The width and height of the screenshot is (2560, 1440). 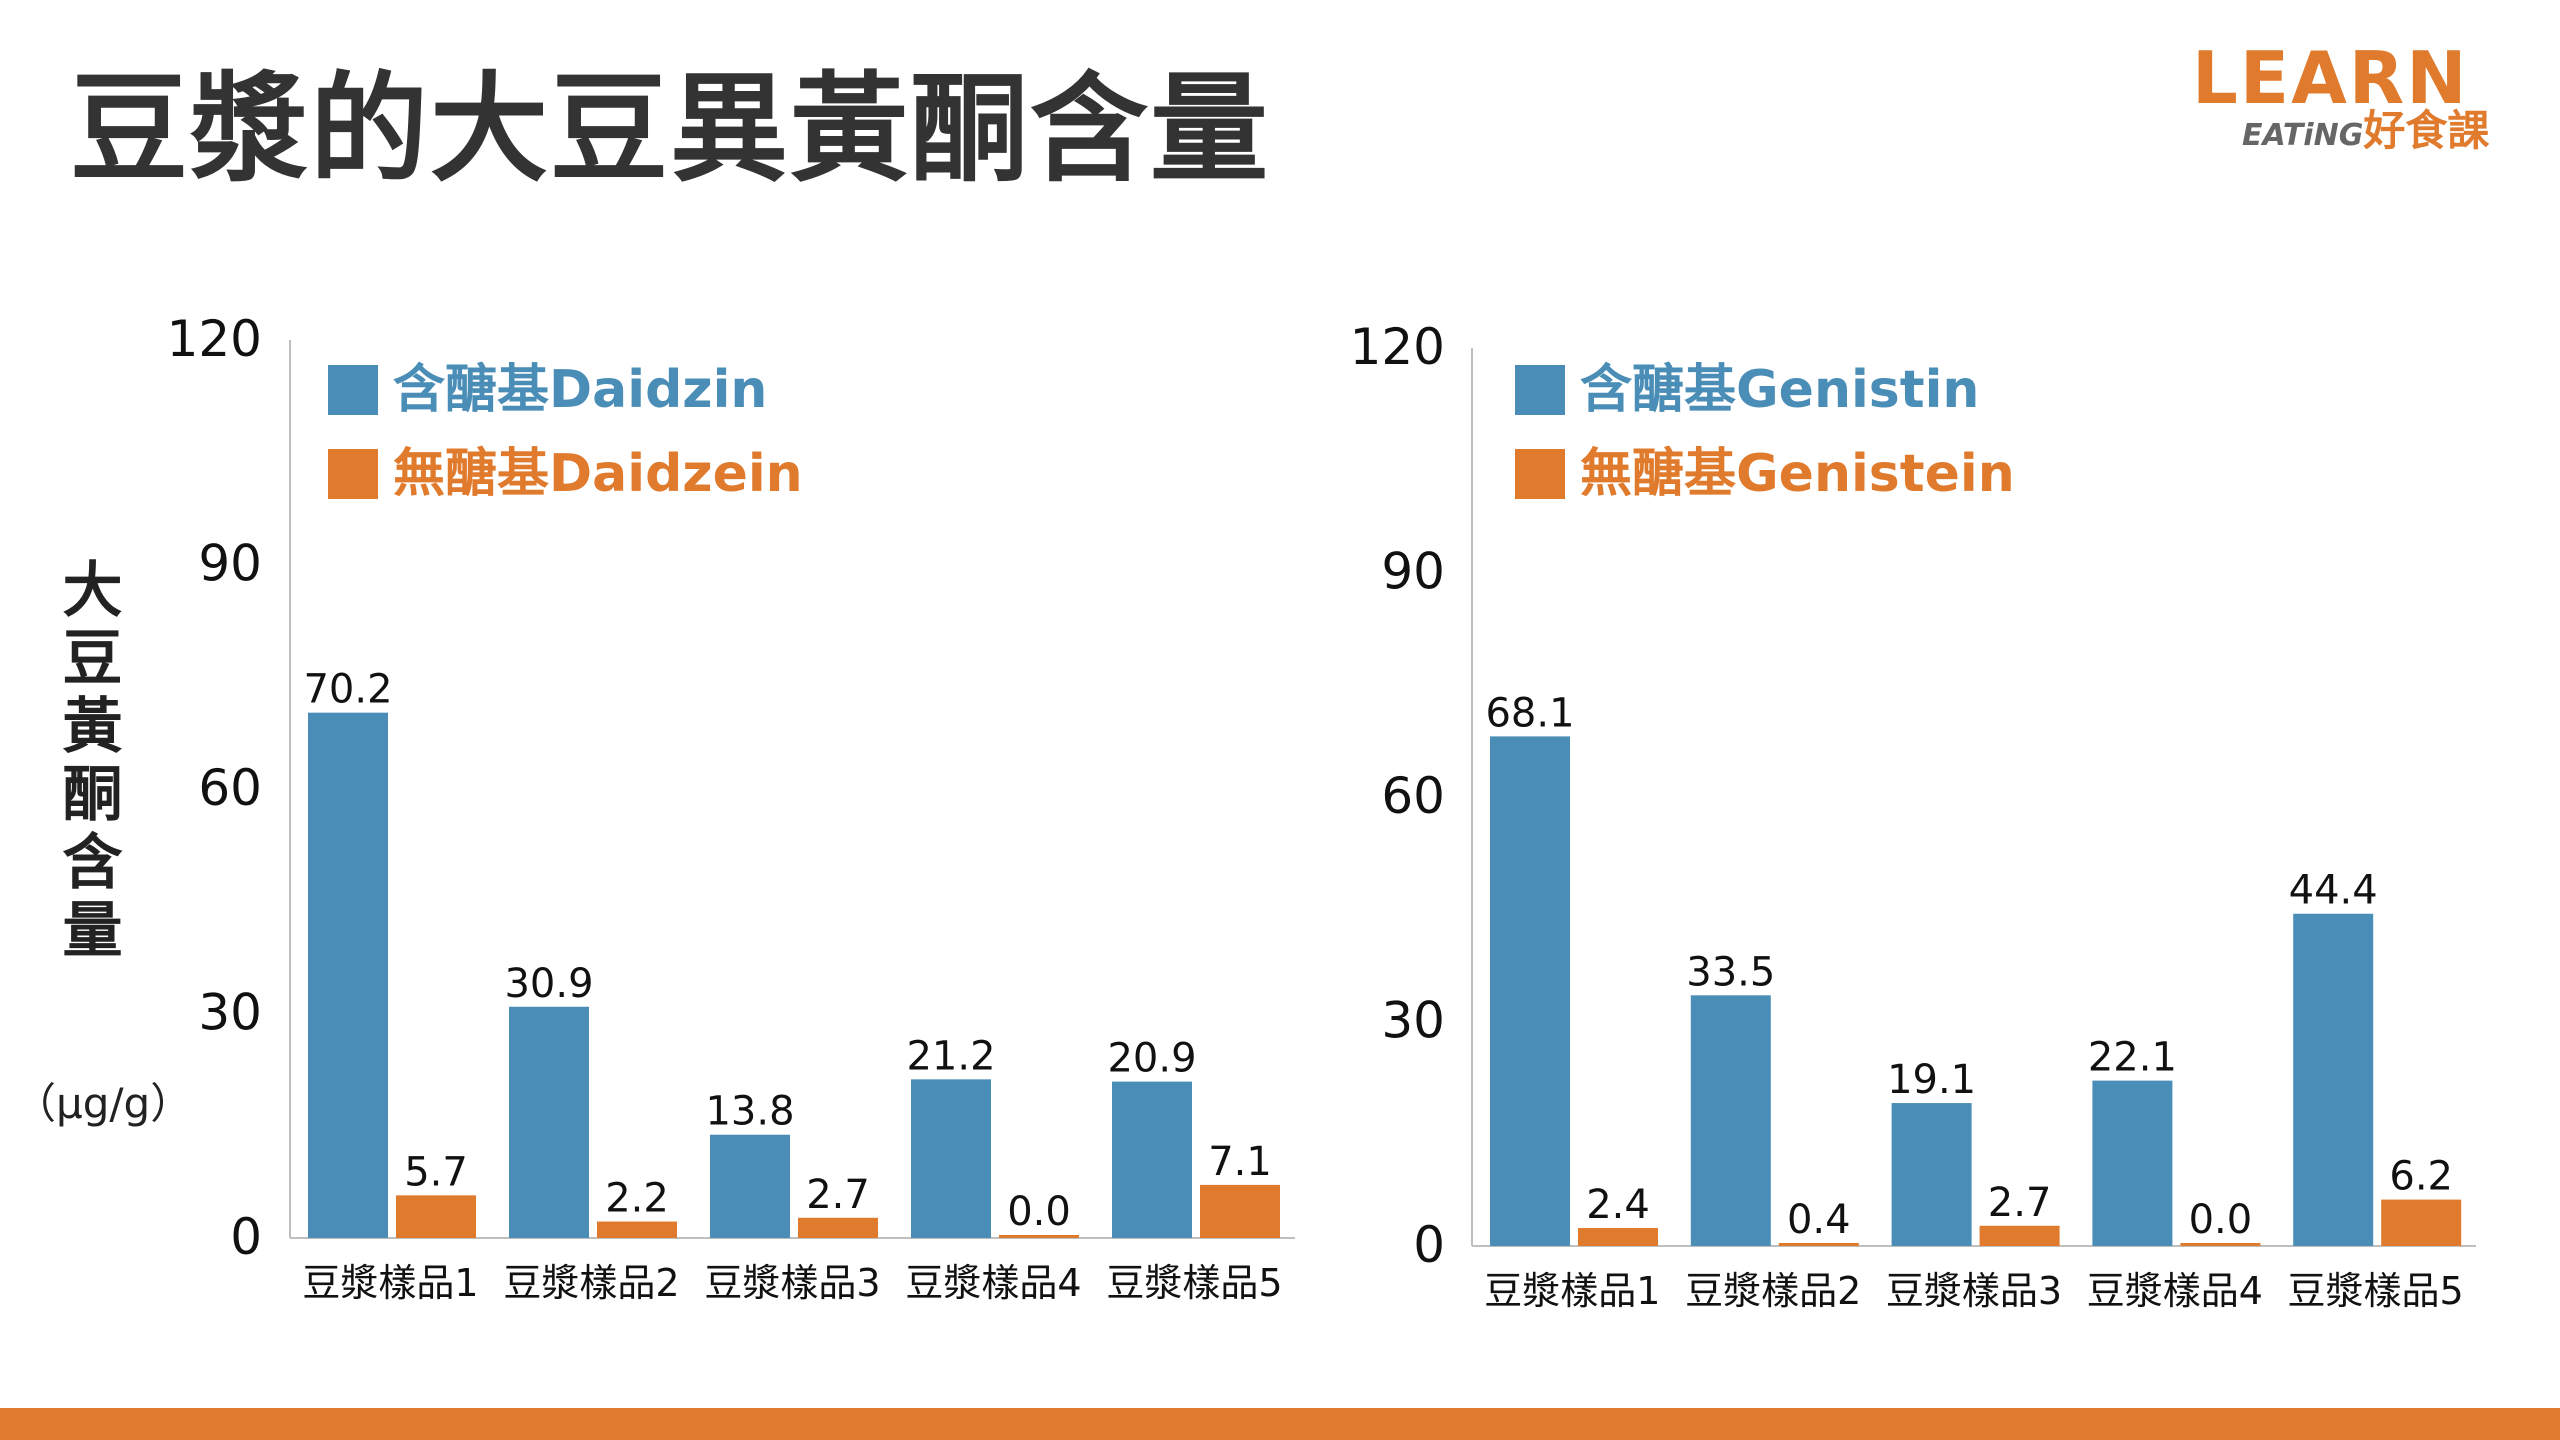 I want to click on data-label: 33.5, so click(x=1730, y=972).